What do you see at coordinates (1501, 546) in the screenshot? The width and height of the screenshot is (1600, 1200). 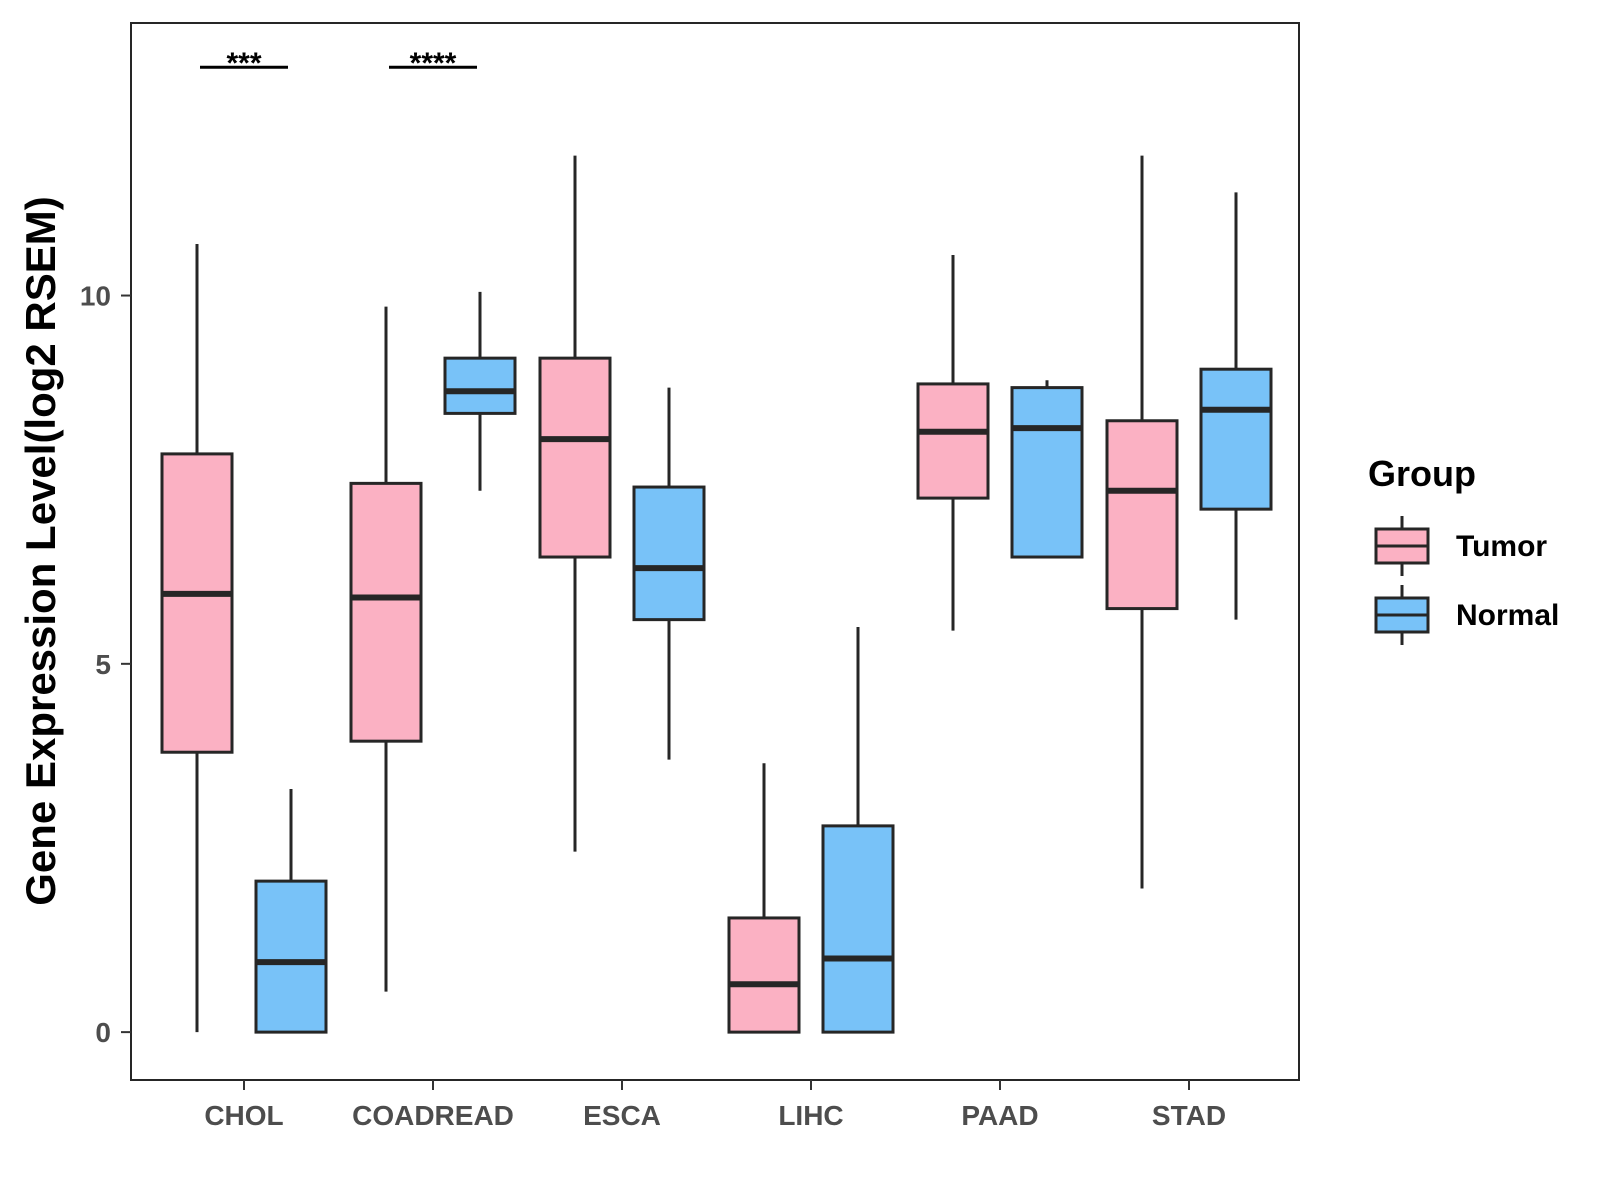 I see `legend-label: Tumor` at bounding box center [1501, 546].